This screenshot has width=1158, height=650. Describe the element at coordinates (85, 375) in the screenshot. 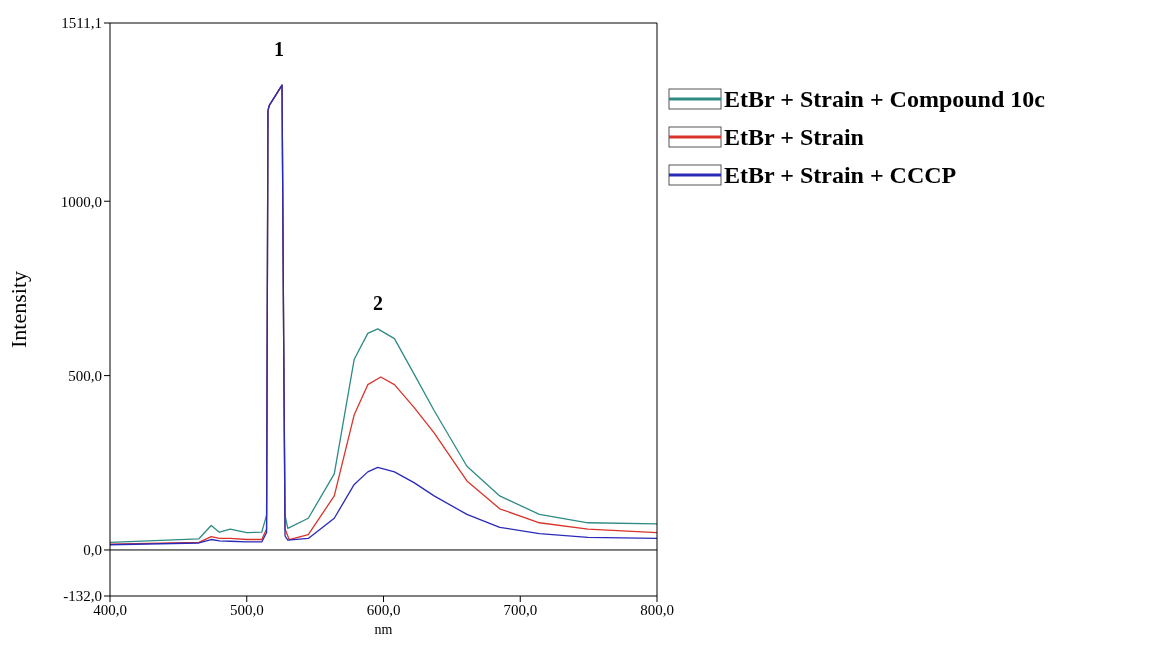

I see `y-tick-label: 500,0` at that location.